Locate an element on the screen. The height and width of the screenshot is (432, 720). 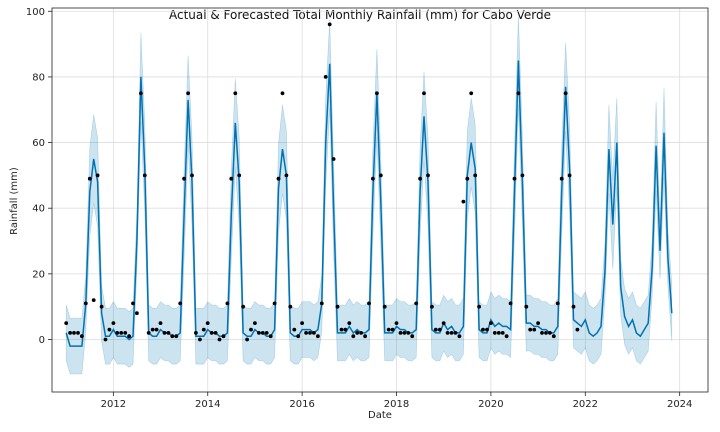
x-axis-label: Date is located at coordinates (380, 415).